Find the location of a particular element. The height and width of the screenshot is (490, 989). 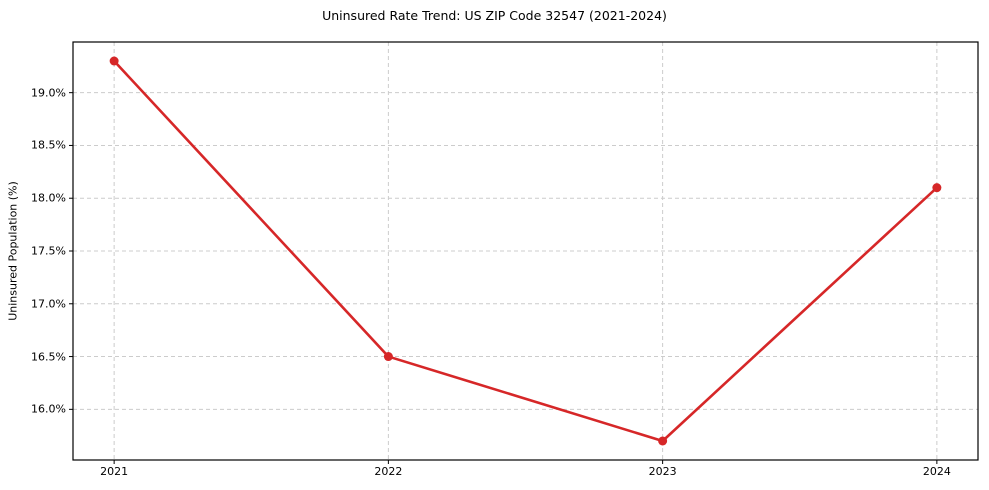

x-tick-label: 2022 is located at coordinates (388, 471).